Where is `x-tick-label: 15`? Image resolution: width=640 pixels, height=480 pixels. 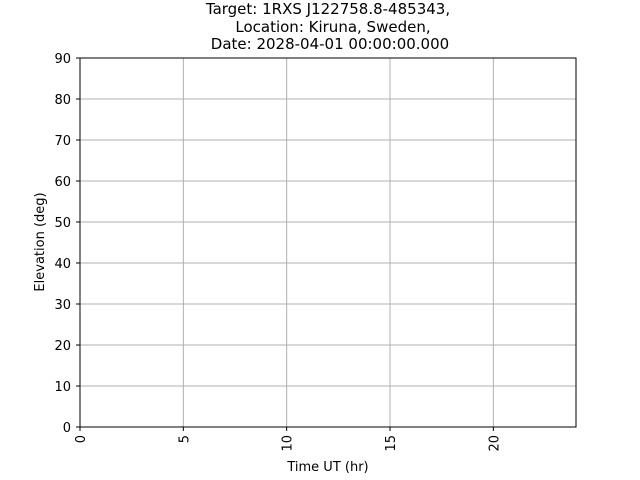
x-tick-label: 15 is located at coordinates (391, 443).